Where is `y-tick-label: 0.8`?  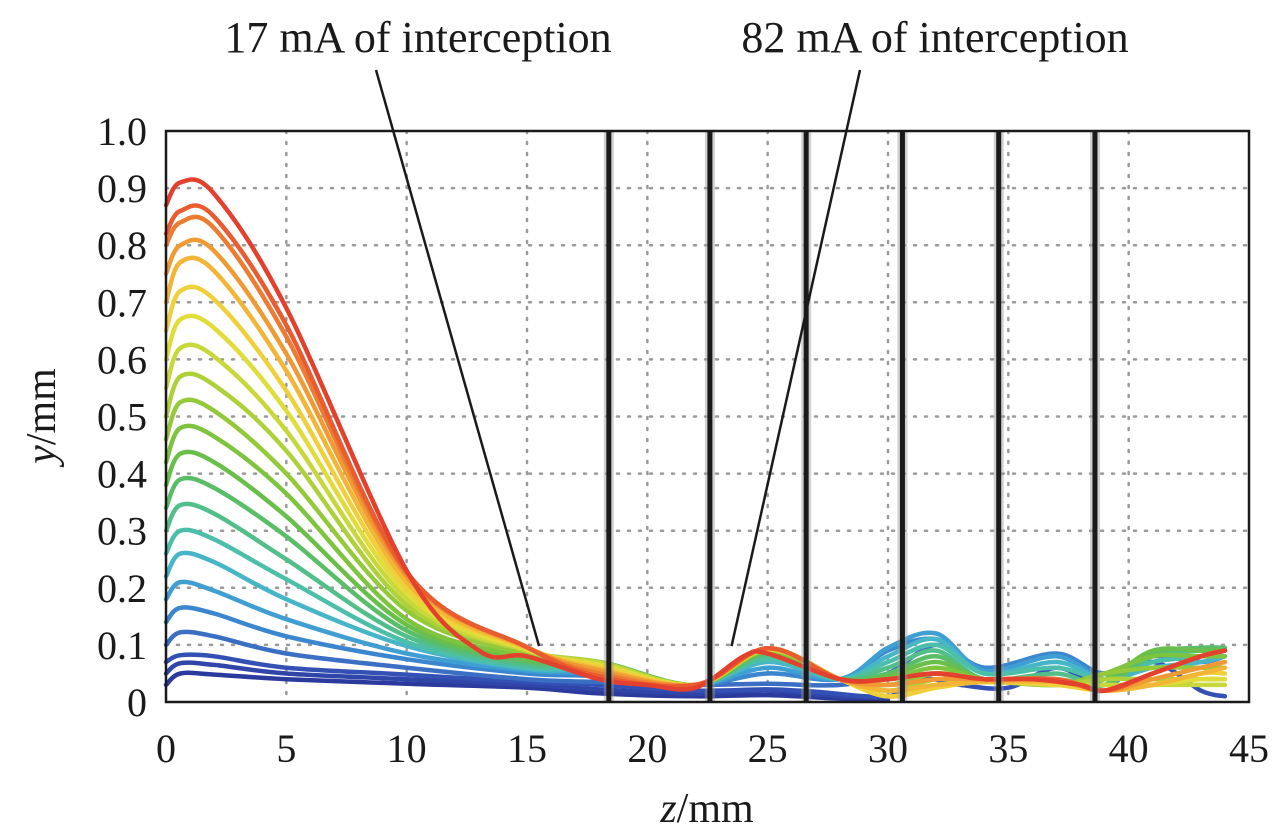 y-tick-label: 0.8 is located at coordinates (122, 245).